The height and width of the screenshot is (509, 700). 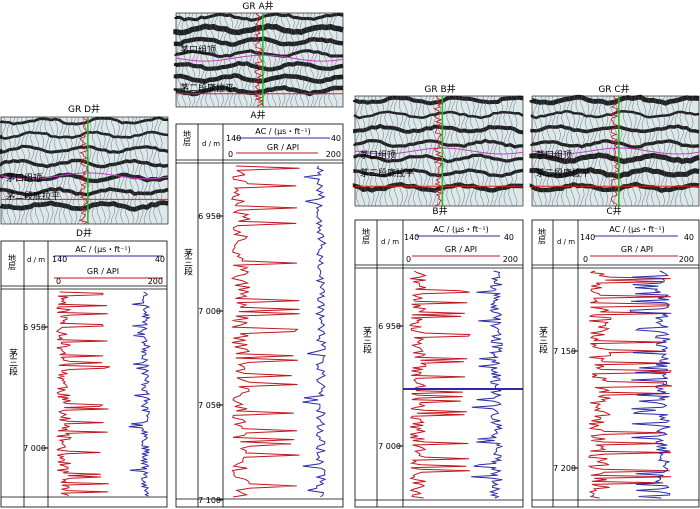 I want to click on well-a-depth-ticks: 6 950 7 000 7 050 7 100, so click(x=210, y=358).